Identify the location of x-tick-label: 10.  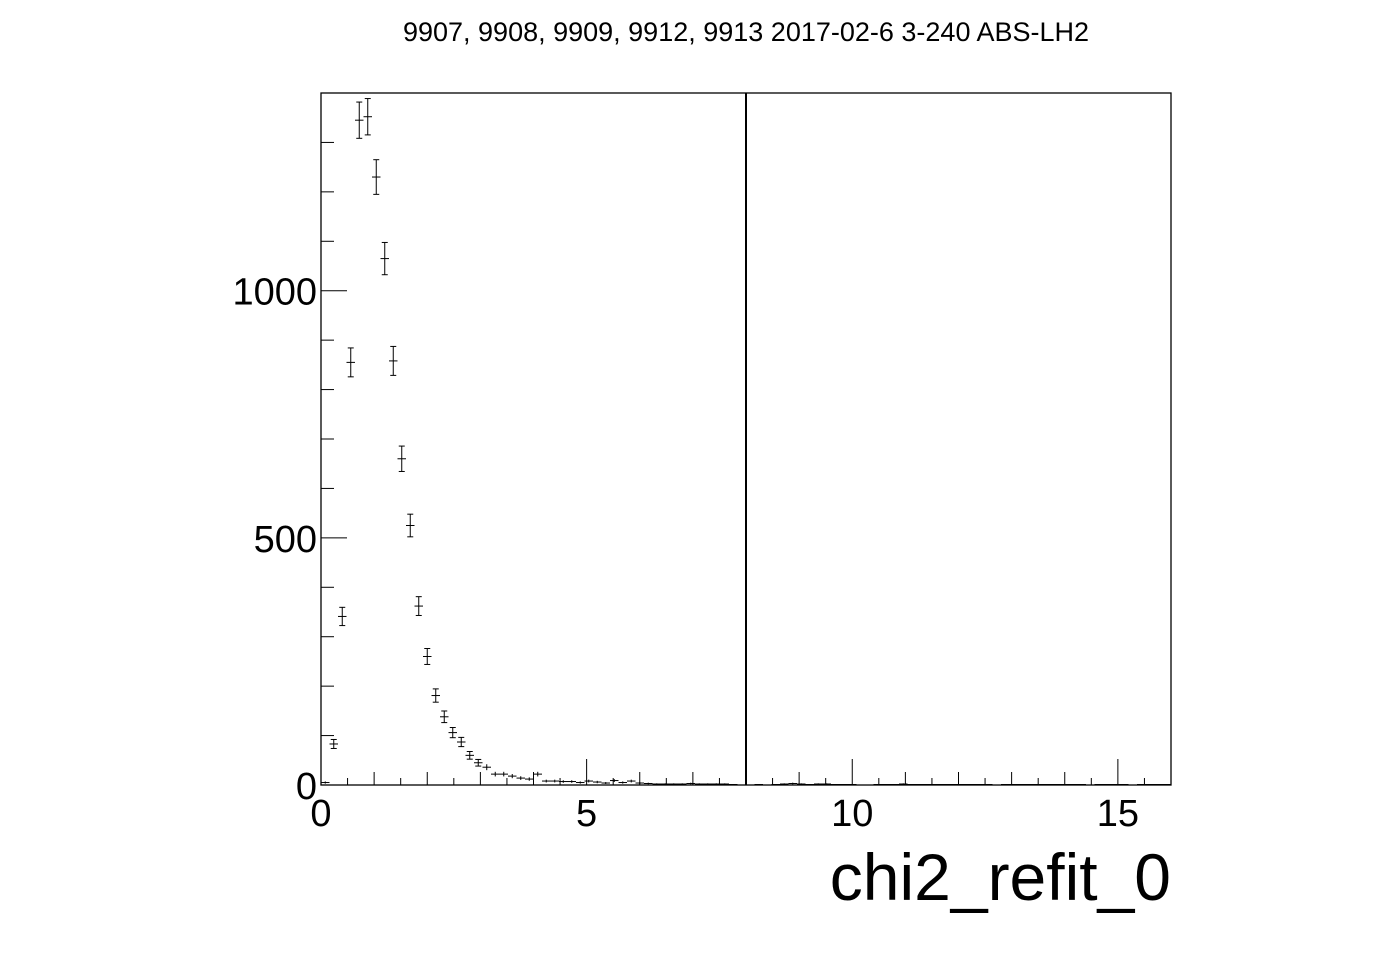
(852, 814).